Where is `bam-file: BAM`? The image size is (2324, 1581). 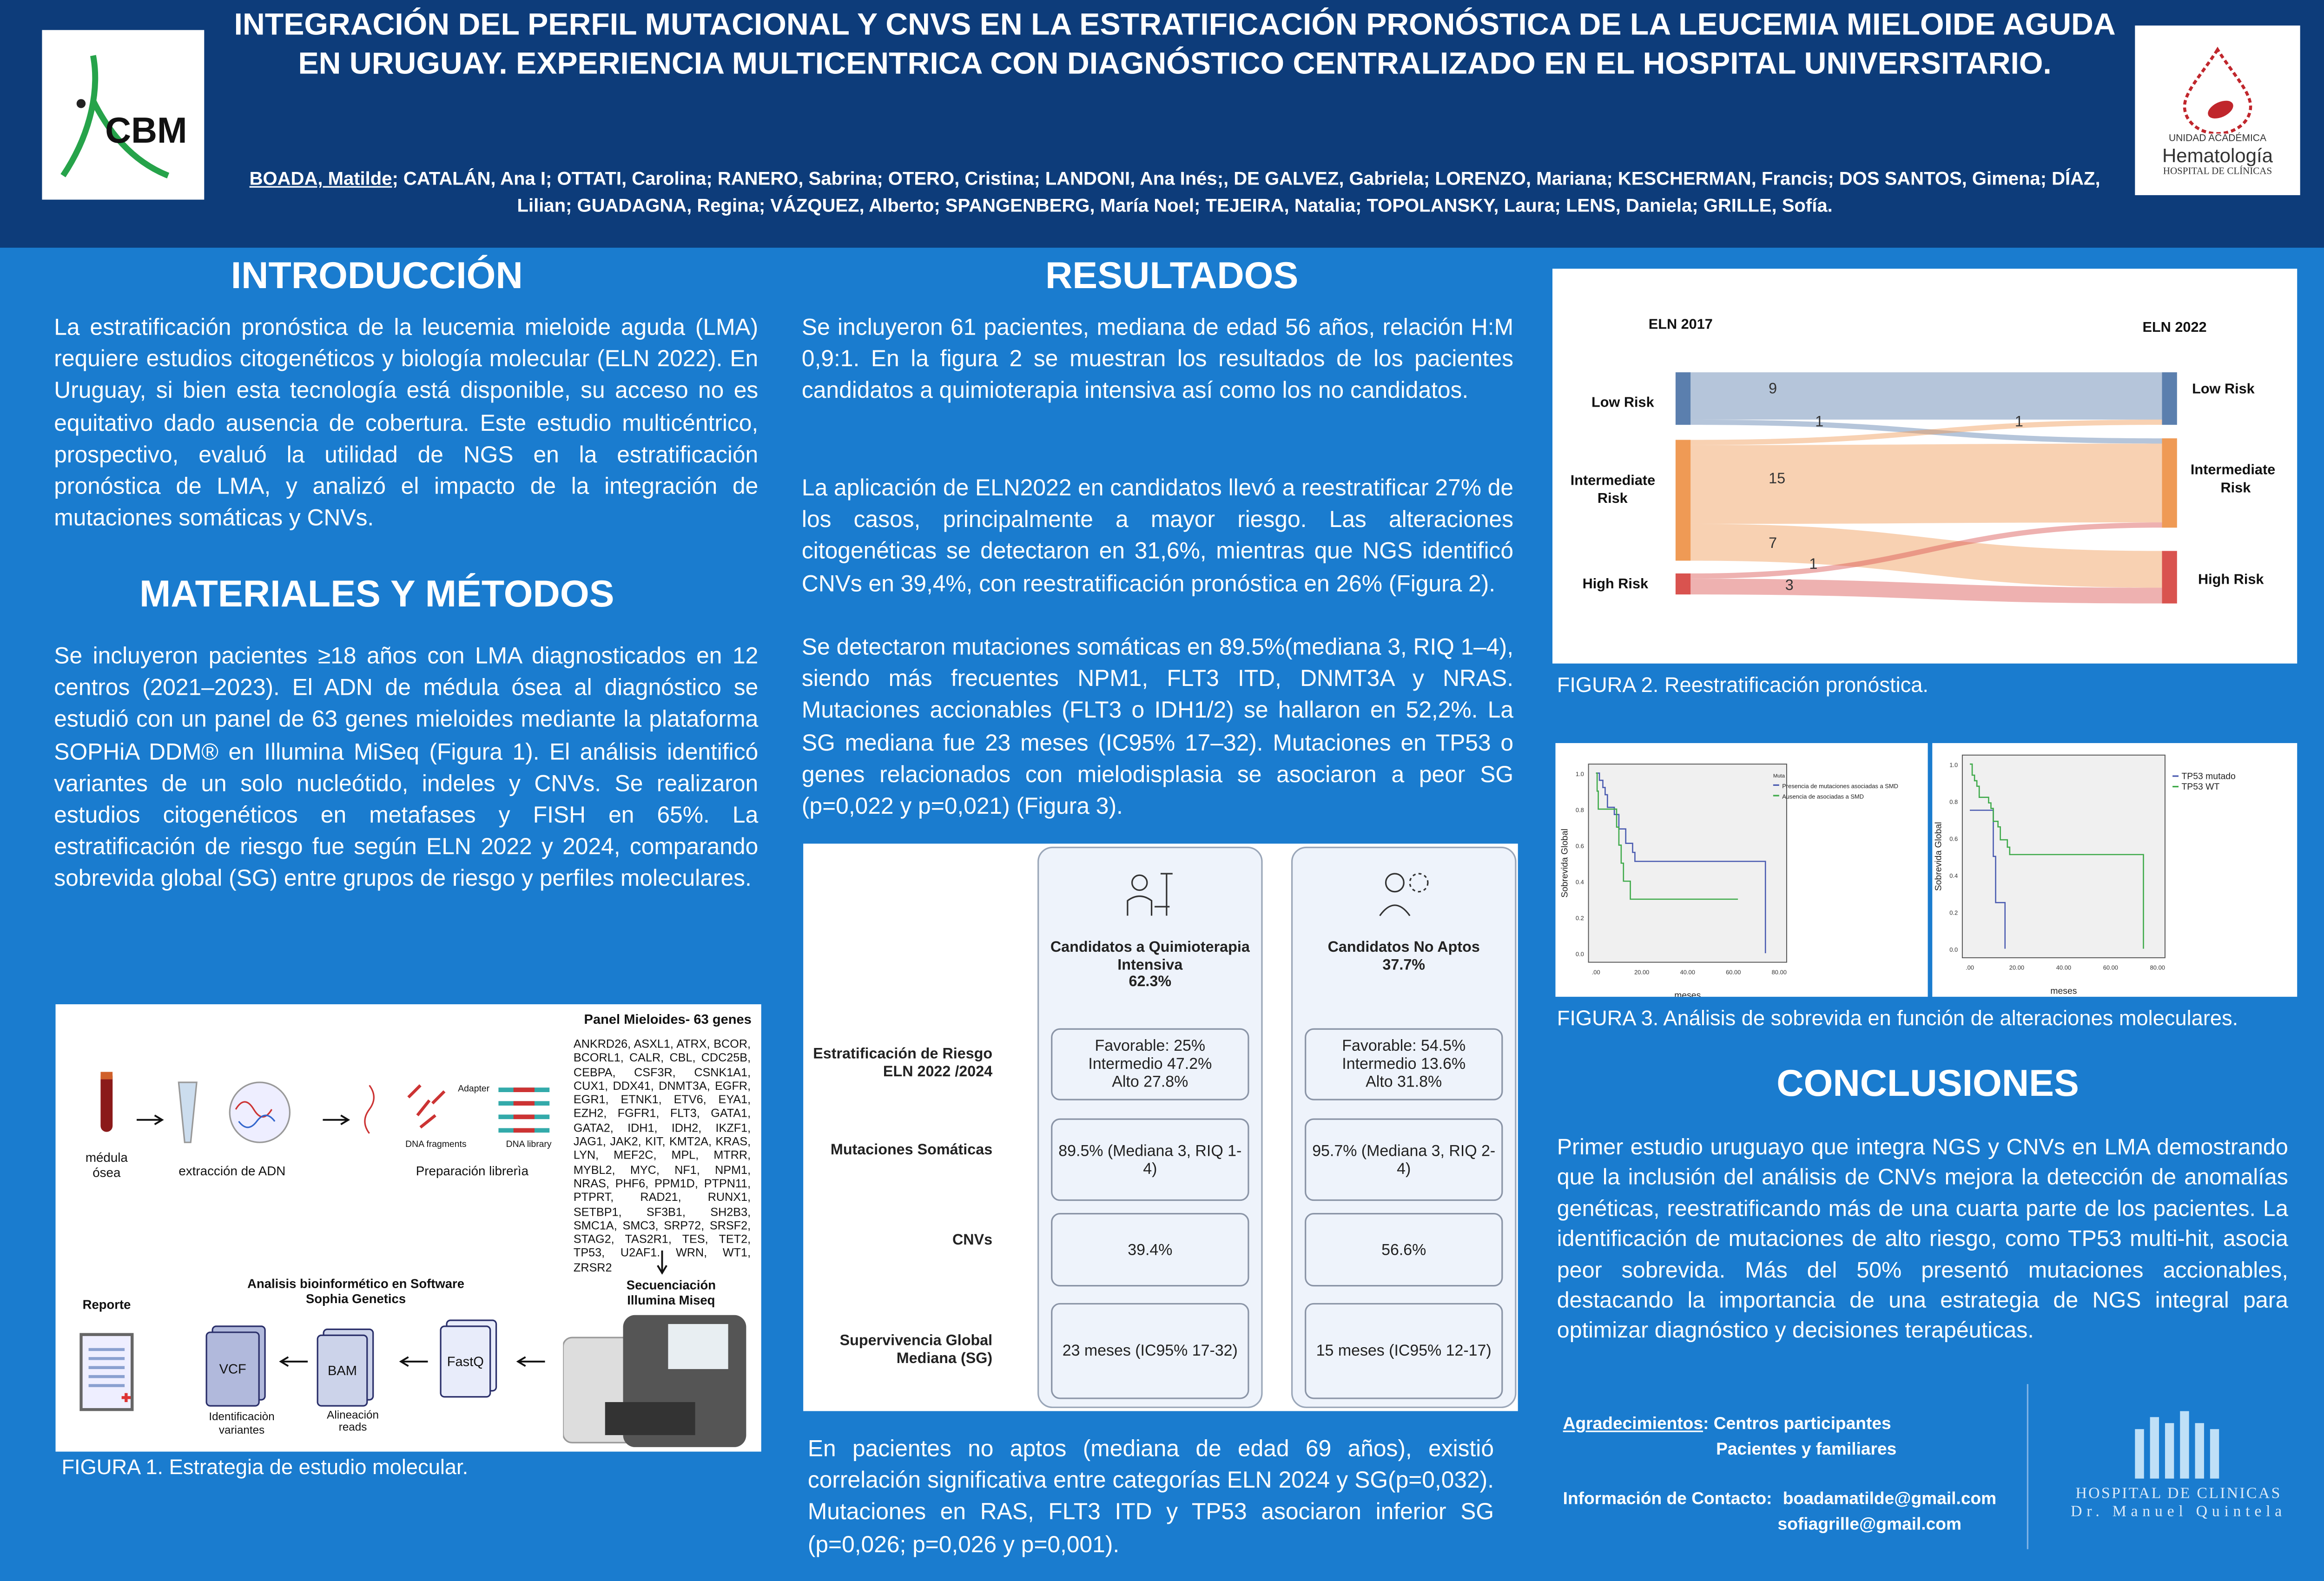 bam-file: BAM is located at coordinates (342, 1370).